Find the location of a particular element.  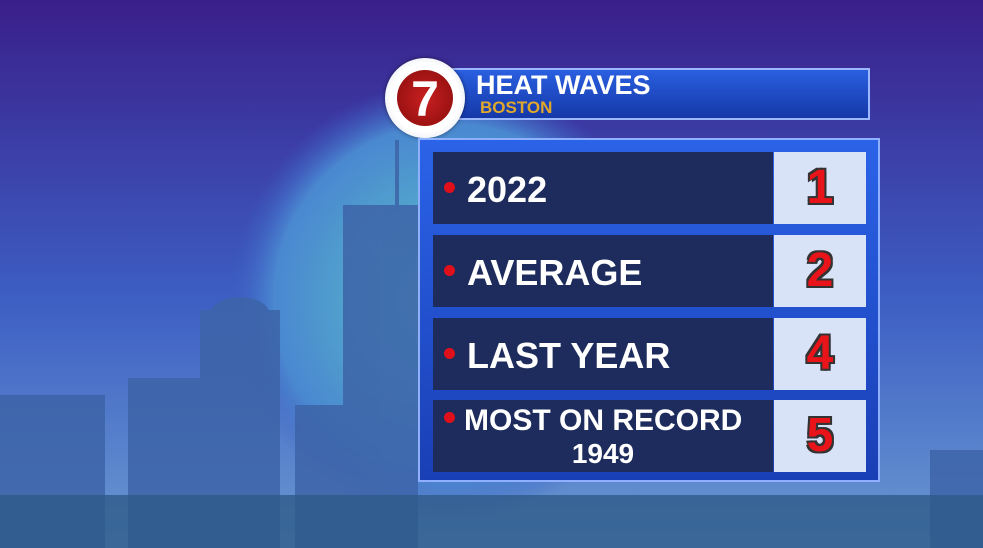

row-value: 2 is located at coordinates (820, 271).